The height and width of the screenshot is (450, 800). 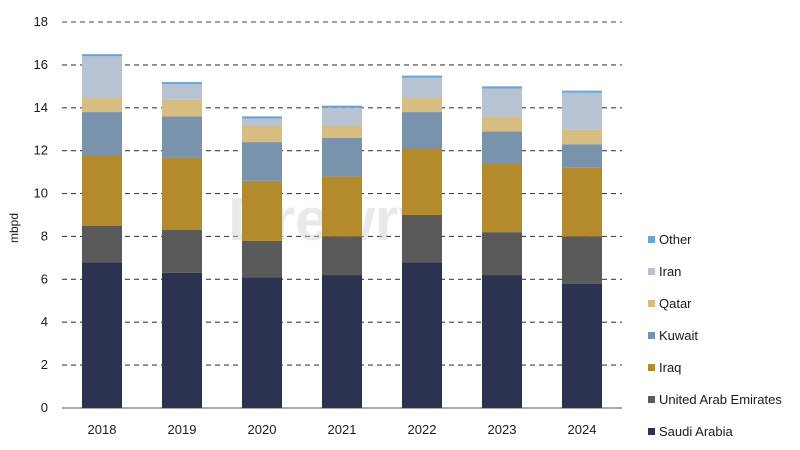 What do you see at coordinates (182, 92) in the screenshot?
I see `bar-segment-iran-2019` at bounding box center [182, 92].